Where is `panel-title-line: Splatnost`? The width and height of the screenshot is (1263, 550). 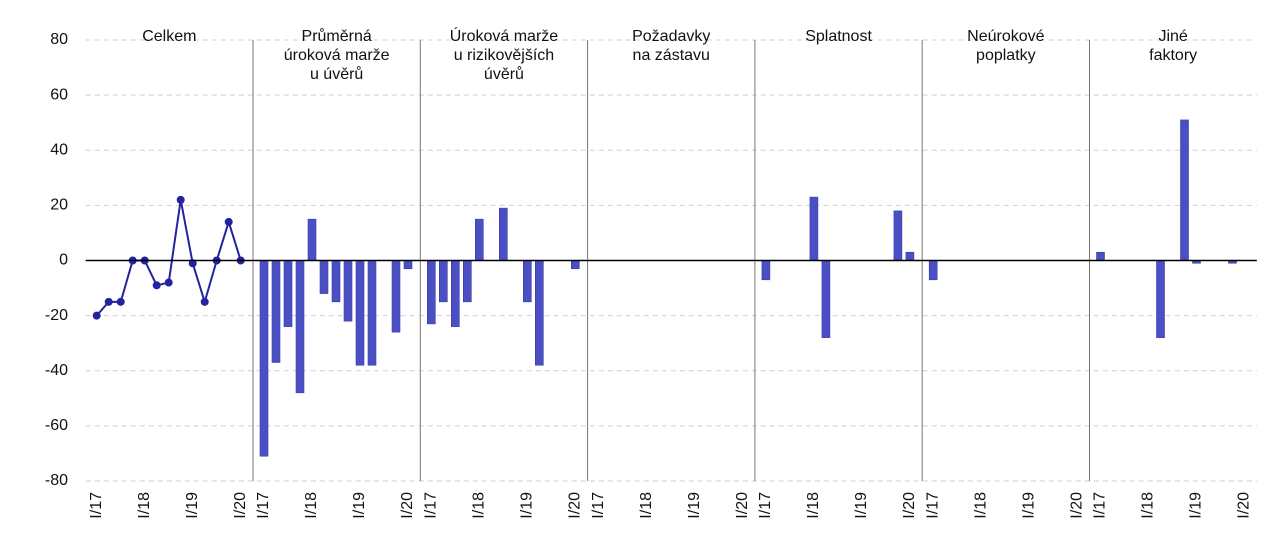 panel-title-line: Splatnost is located at coordinates (838, 36).